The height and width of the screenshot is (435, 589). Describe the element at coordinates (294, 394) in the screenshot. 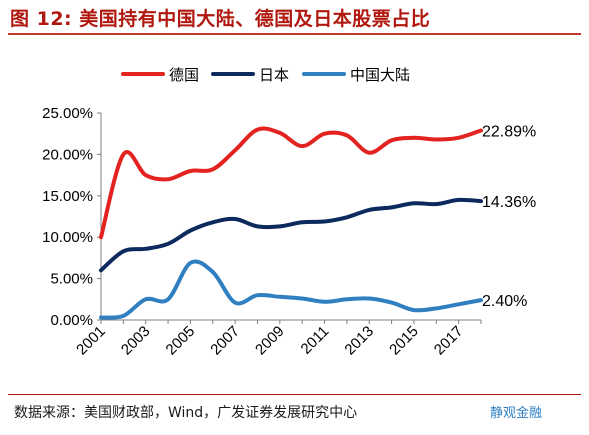

I see `source-divider` at that location.